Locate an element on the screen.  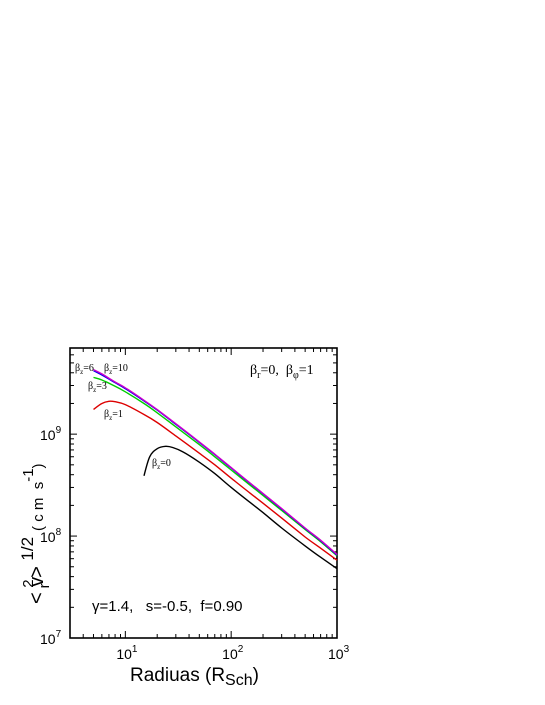
series-lines is located at coordinates (215, 469).